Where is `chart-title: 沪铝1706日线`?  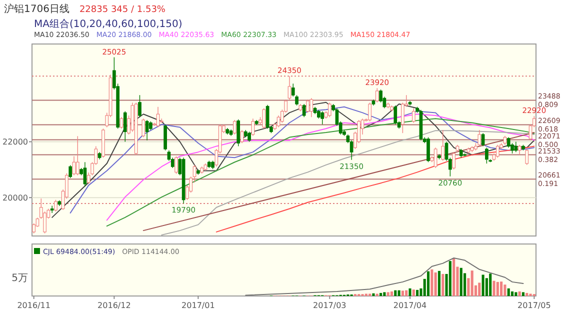 chart-title: 沪铝1706日线 is located at coordinates (37, 9).